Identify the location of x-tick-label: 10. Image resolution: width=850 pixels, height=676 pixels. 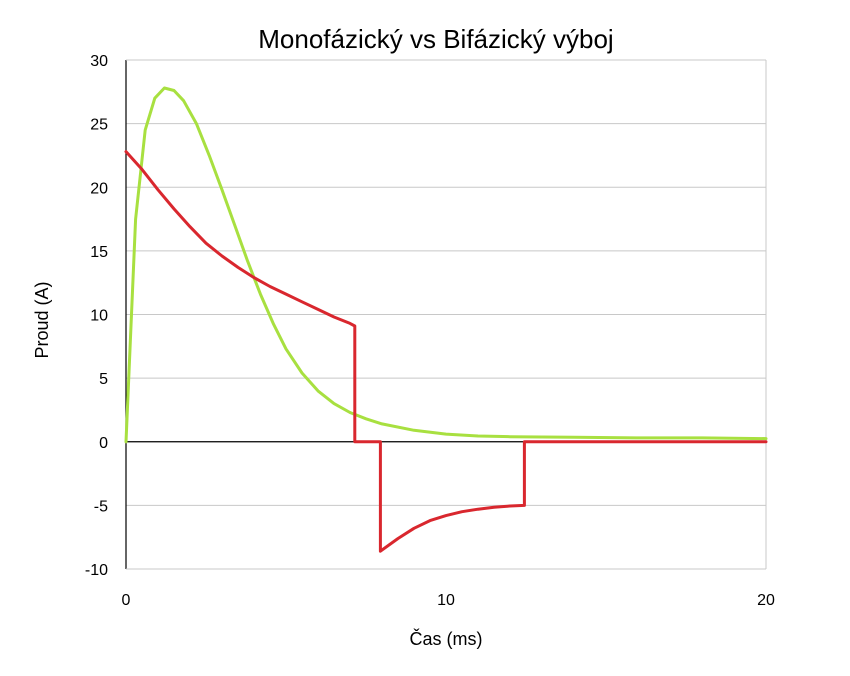
(446, 600).